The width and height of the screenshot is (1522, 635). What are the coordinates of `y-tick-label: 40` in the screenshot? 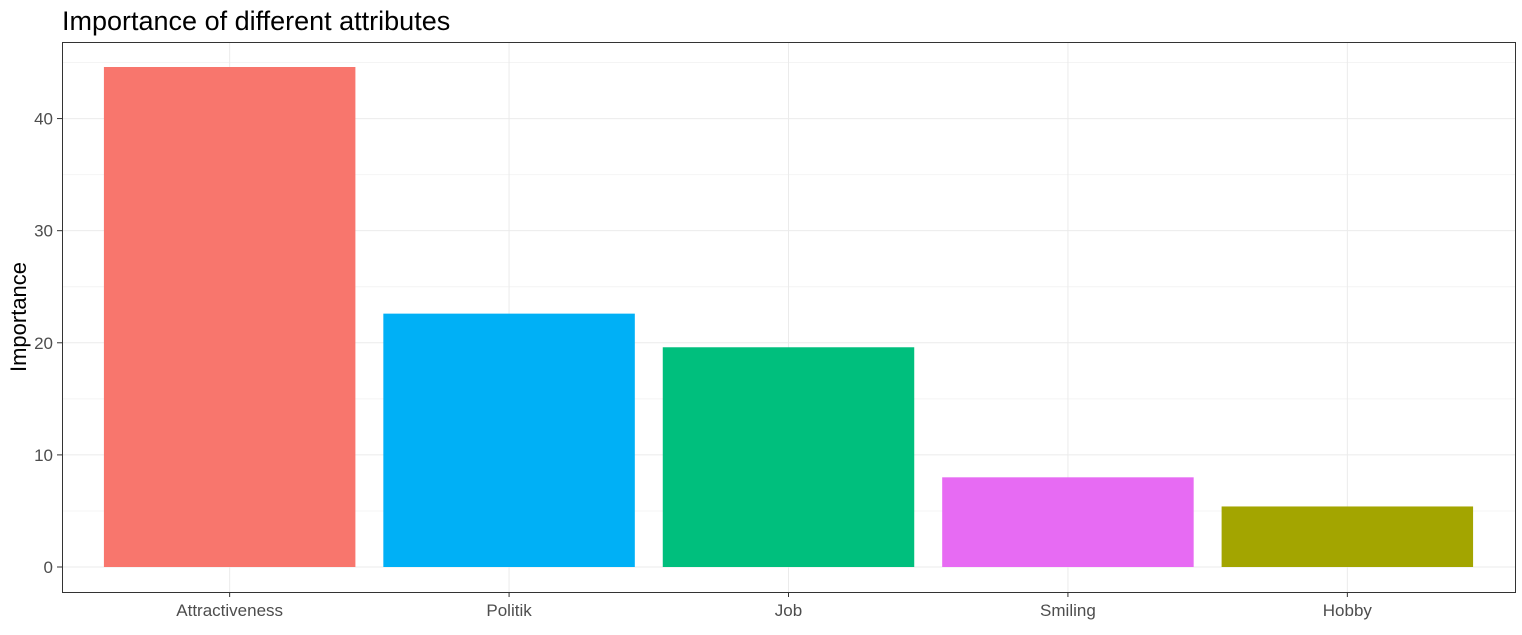 It's located at (43, 119).